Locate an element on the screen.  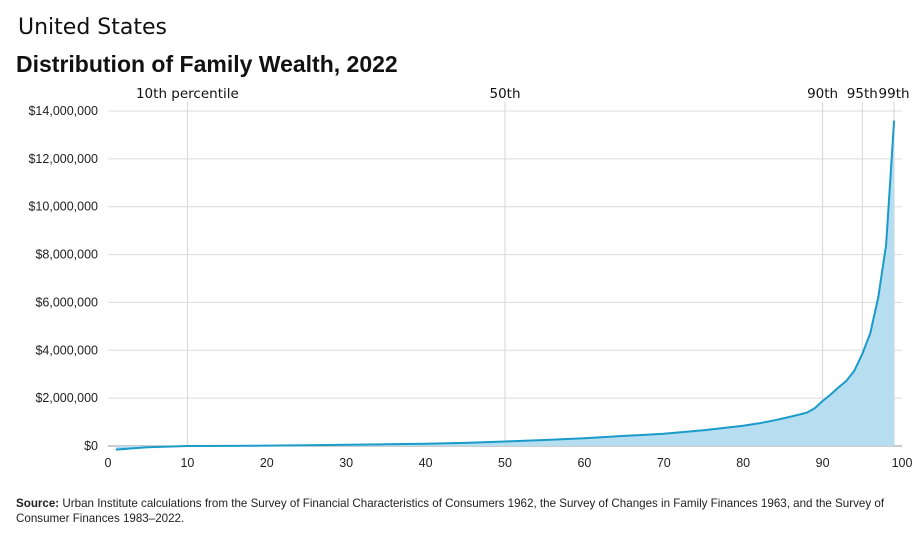
x-tick-label: 90 is located at coordinates (823, 463).